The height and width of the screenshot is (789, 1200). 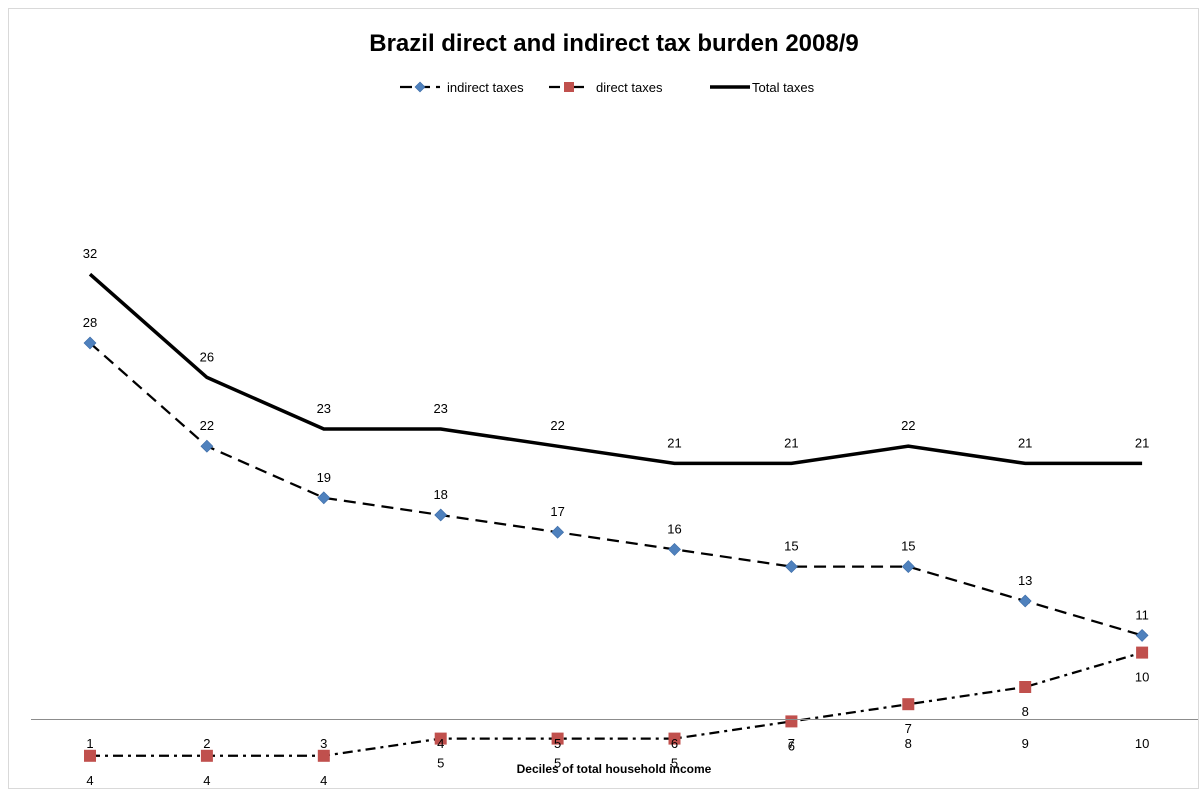 What do you see at coordinates (629, 87) in the screenshot?
I see `legend-direct-taxes-label: direct taxes` at bounding box center [629, 87].